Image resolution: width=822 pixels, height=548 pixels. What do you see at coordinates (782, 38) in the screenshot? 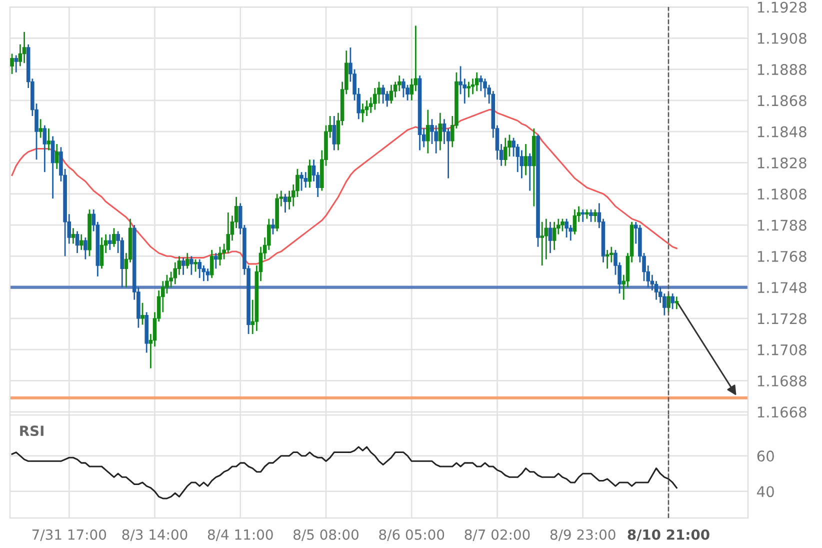
I see `y-tick-label: 1.1908` at bounding box center [782, 38].